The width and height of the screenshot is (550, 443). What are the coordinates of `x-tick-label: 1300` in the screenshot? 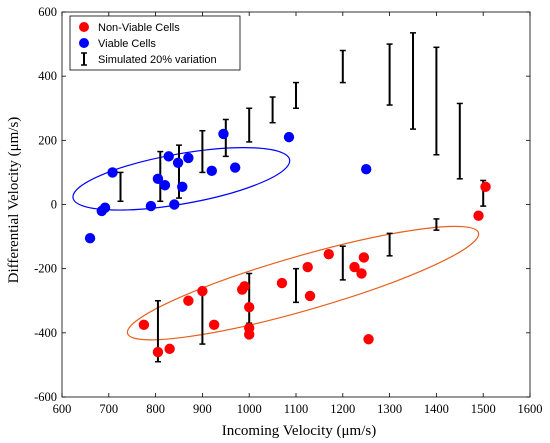 It's located at (389, 409).